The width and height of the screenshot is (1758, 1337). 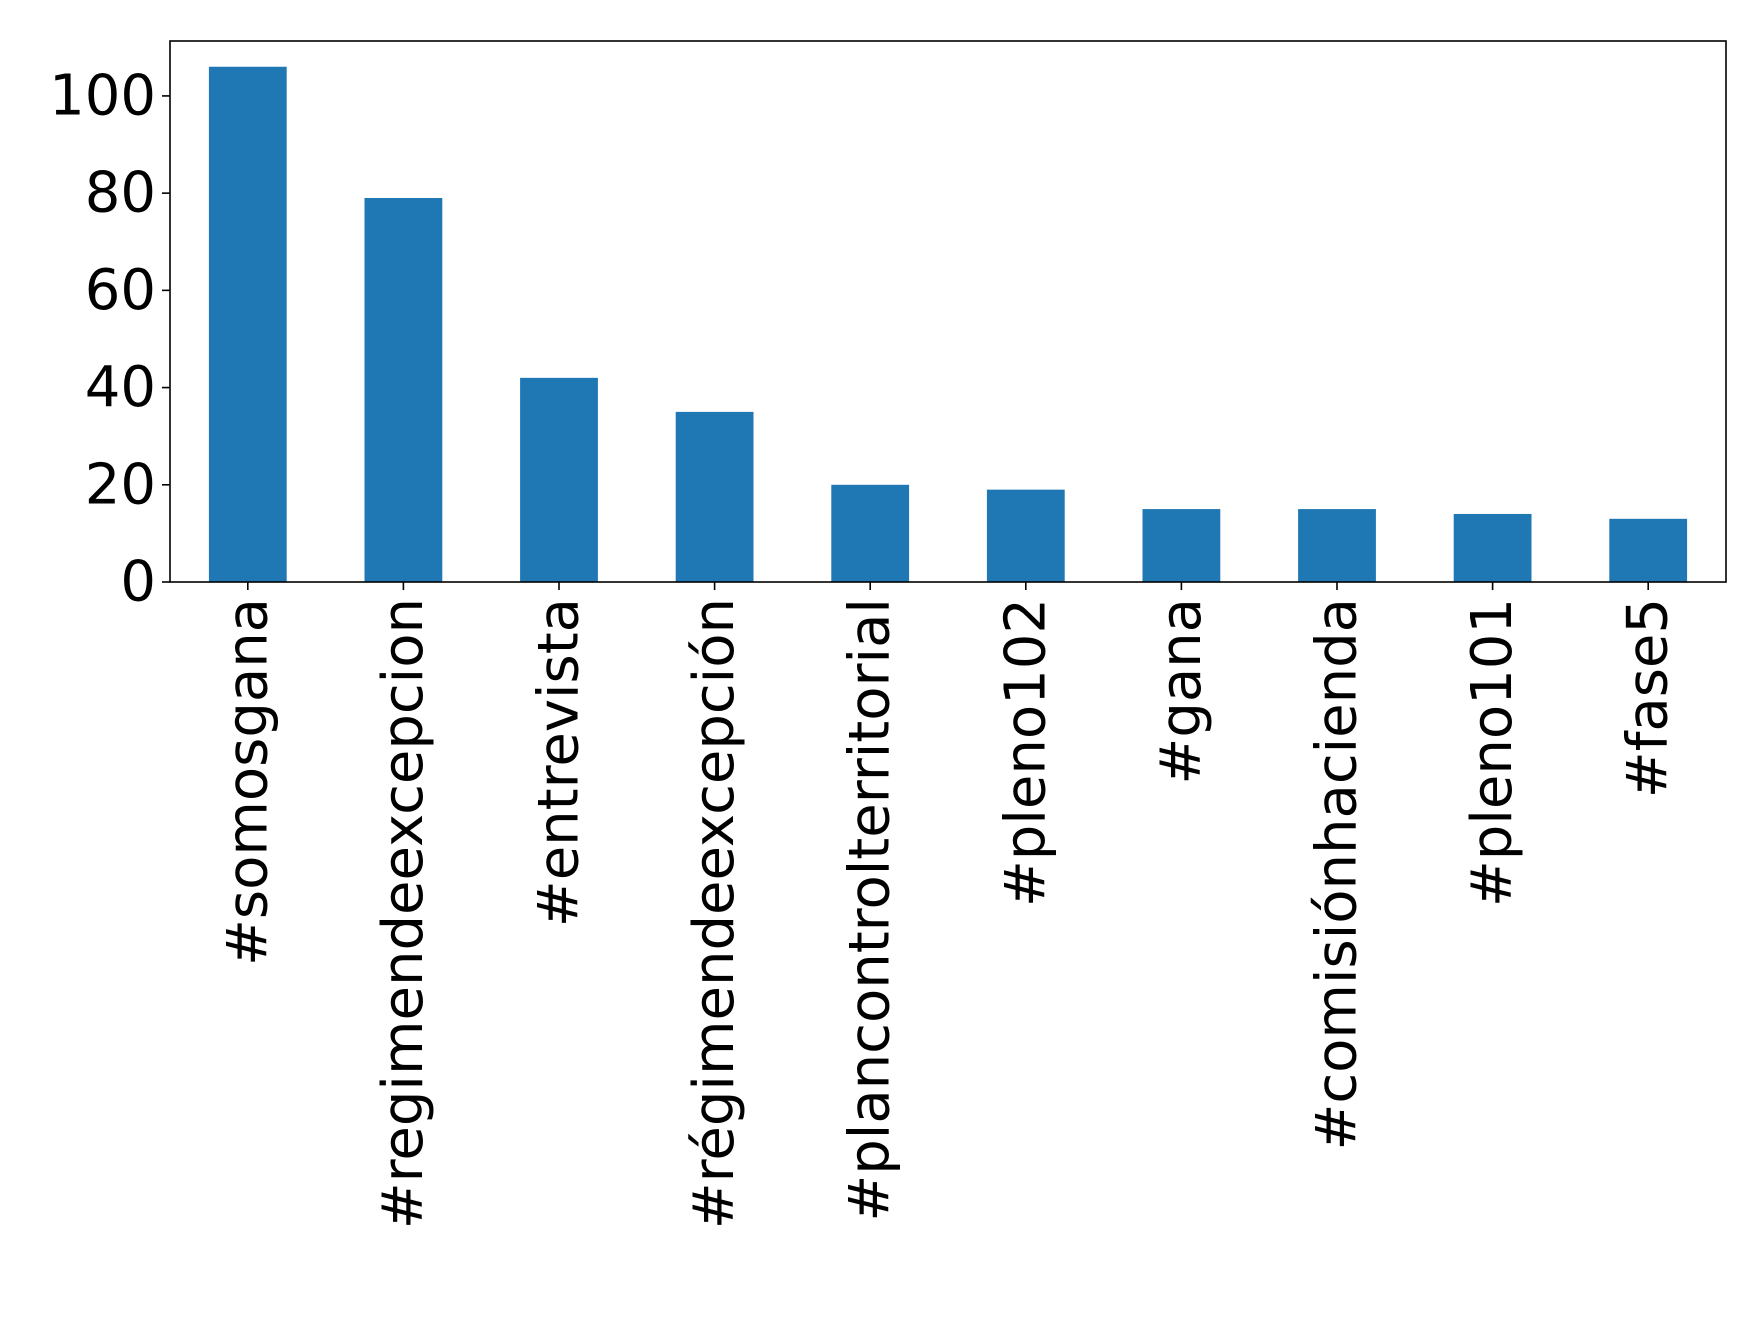 What do you see at coordinates (102, 95) in the screenshot?
I see `y-tick-label: 100` at bounding box center [102, 95].